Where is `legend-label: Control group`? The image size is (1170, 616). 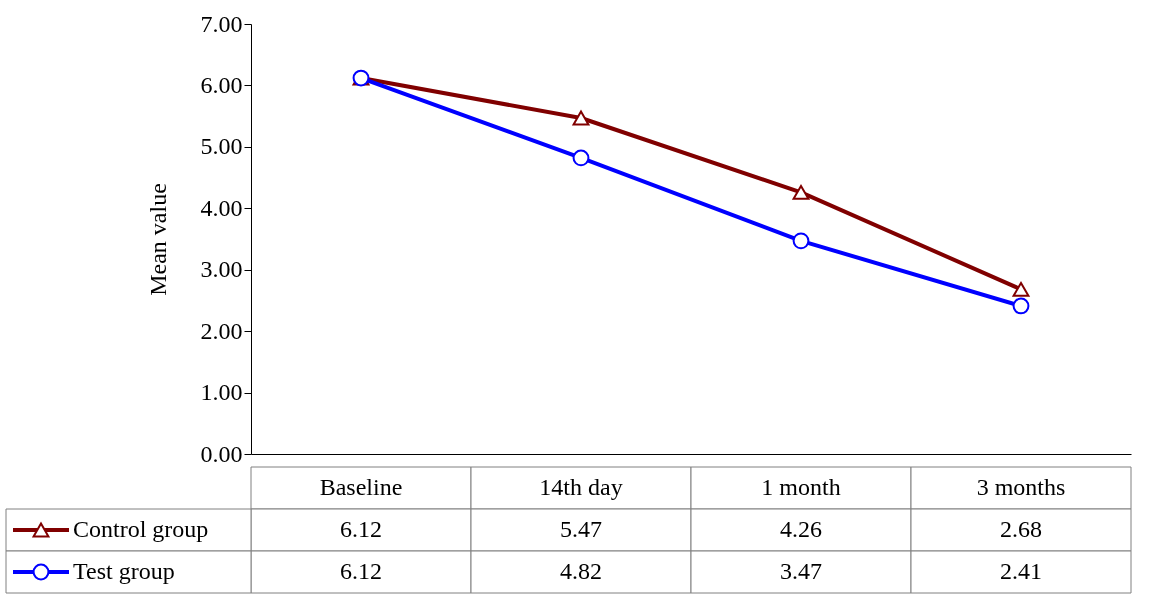 legend-label: Control group is located at coordinates (141, 529).